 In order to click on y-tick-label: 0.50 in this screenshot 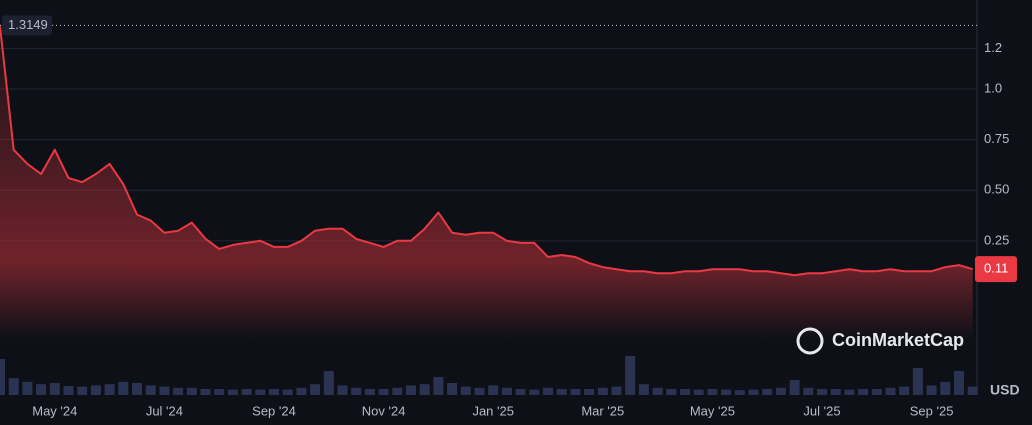, I will do `click(996, 189)`.